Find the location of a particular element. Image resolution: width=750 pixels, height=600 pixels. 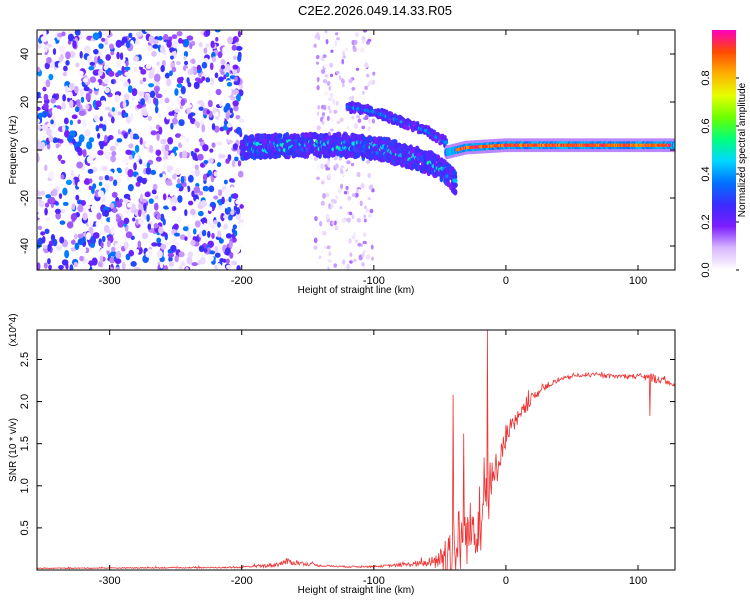

colorbar-label: Normalized spectral amplitude is located at coordinates (742, 149).